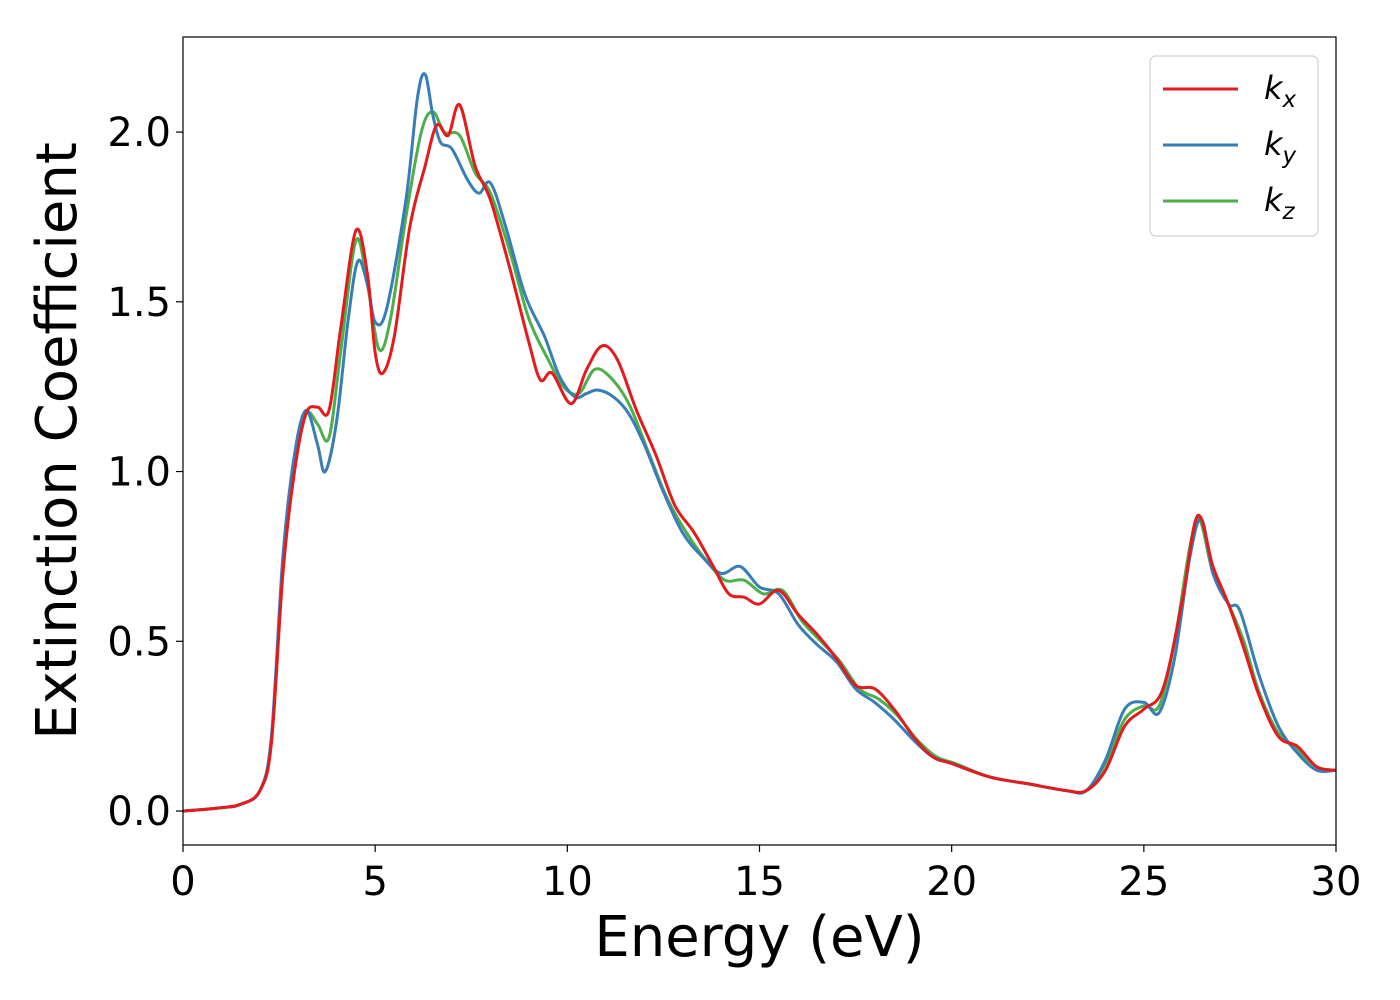 The width and height of the screenshot is (1400, 1000). Describe the element at coordinates (139, 642) in the screenshot. I see `y-tick-label: 0.5` at that location.